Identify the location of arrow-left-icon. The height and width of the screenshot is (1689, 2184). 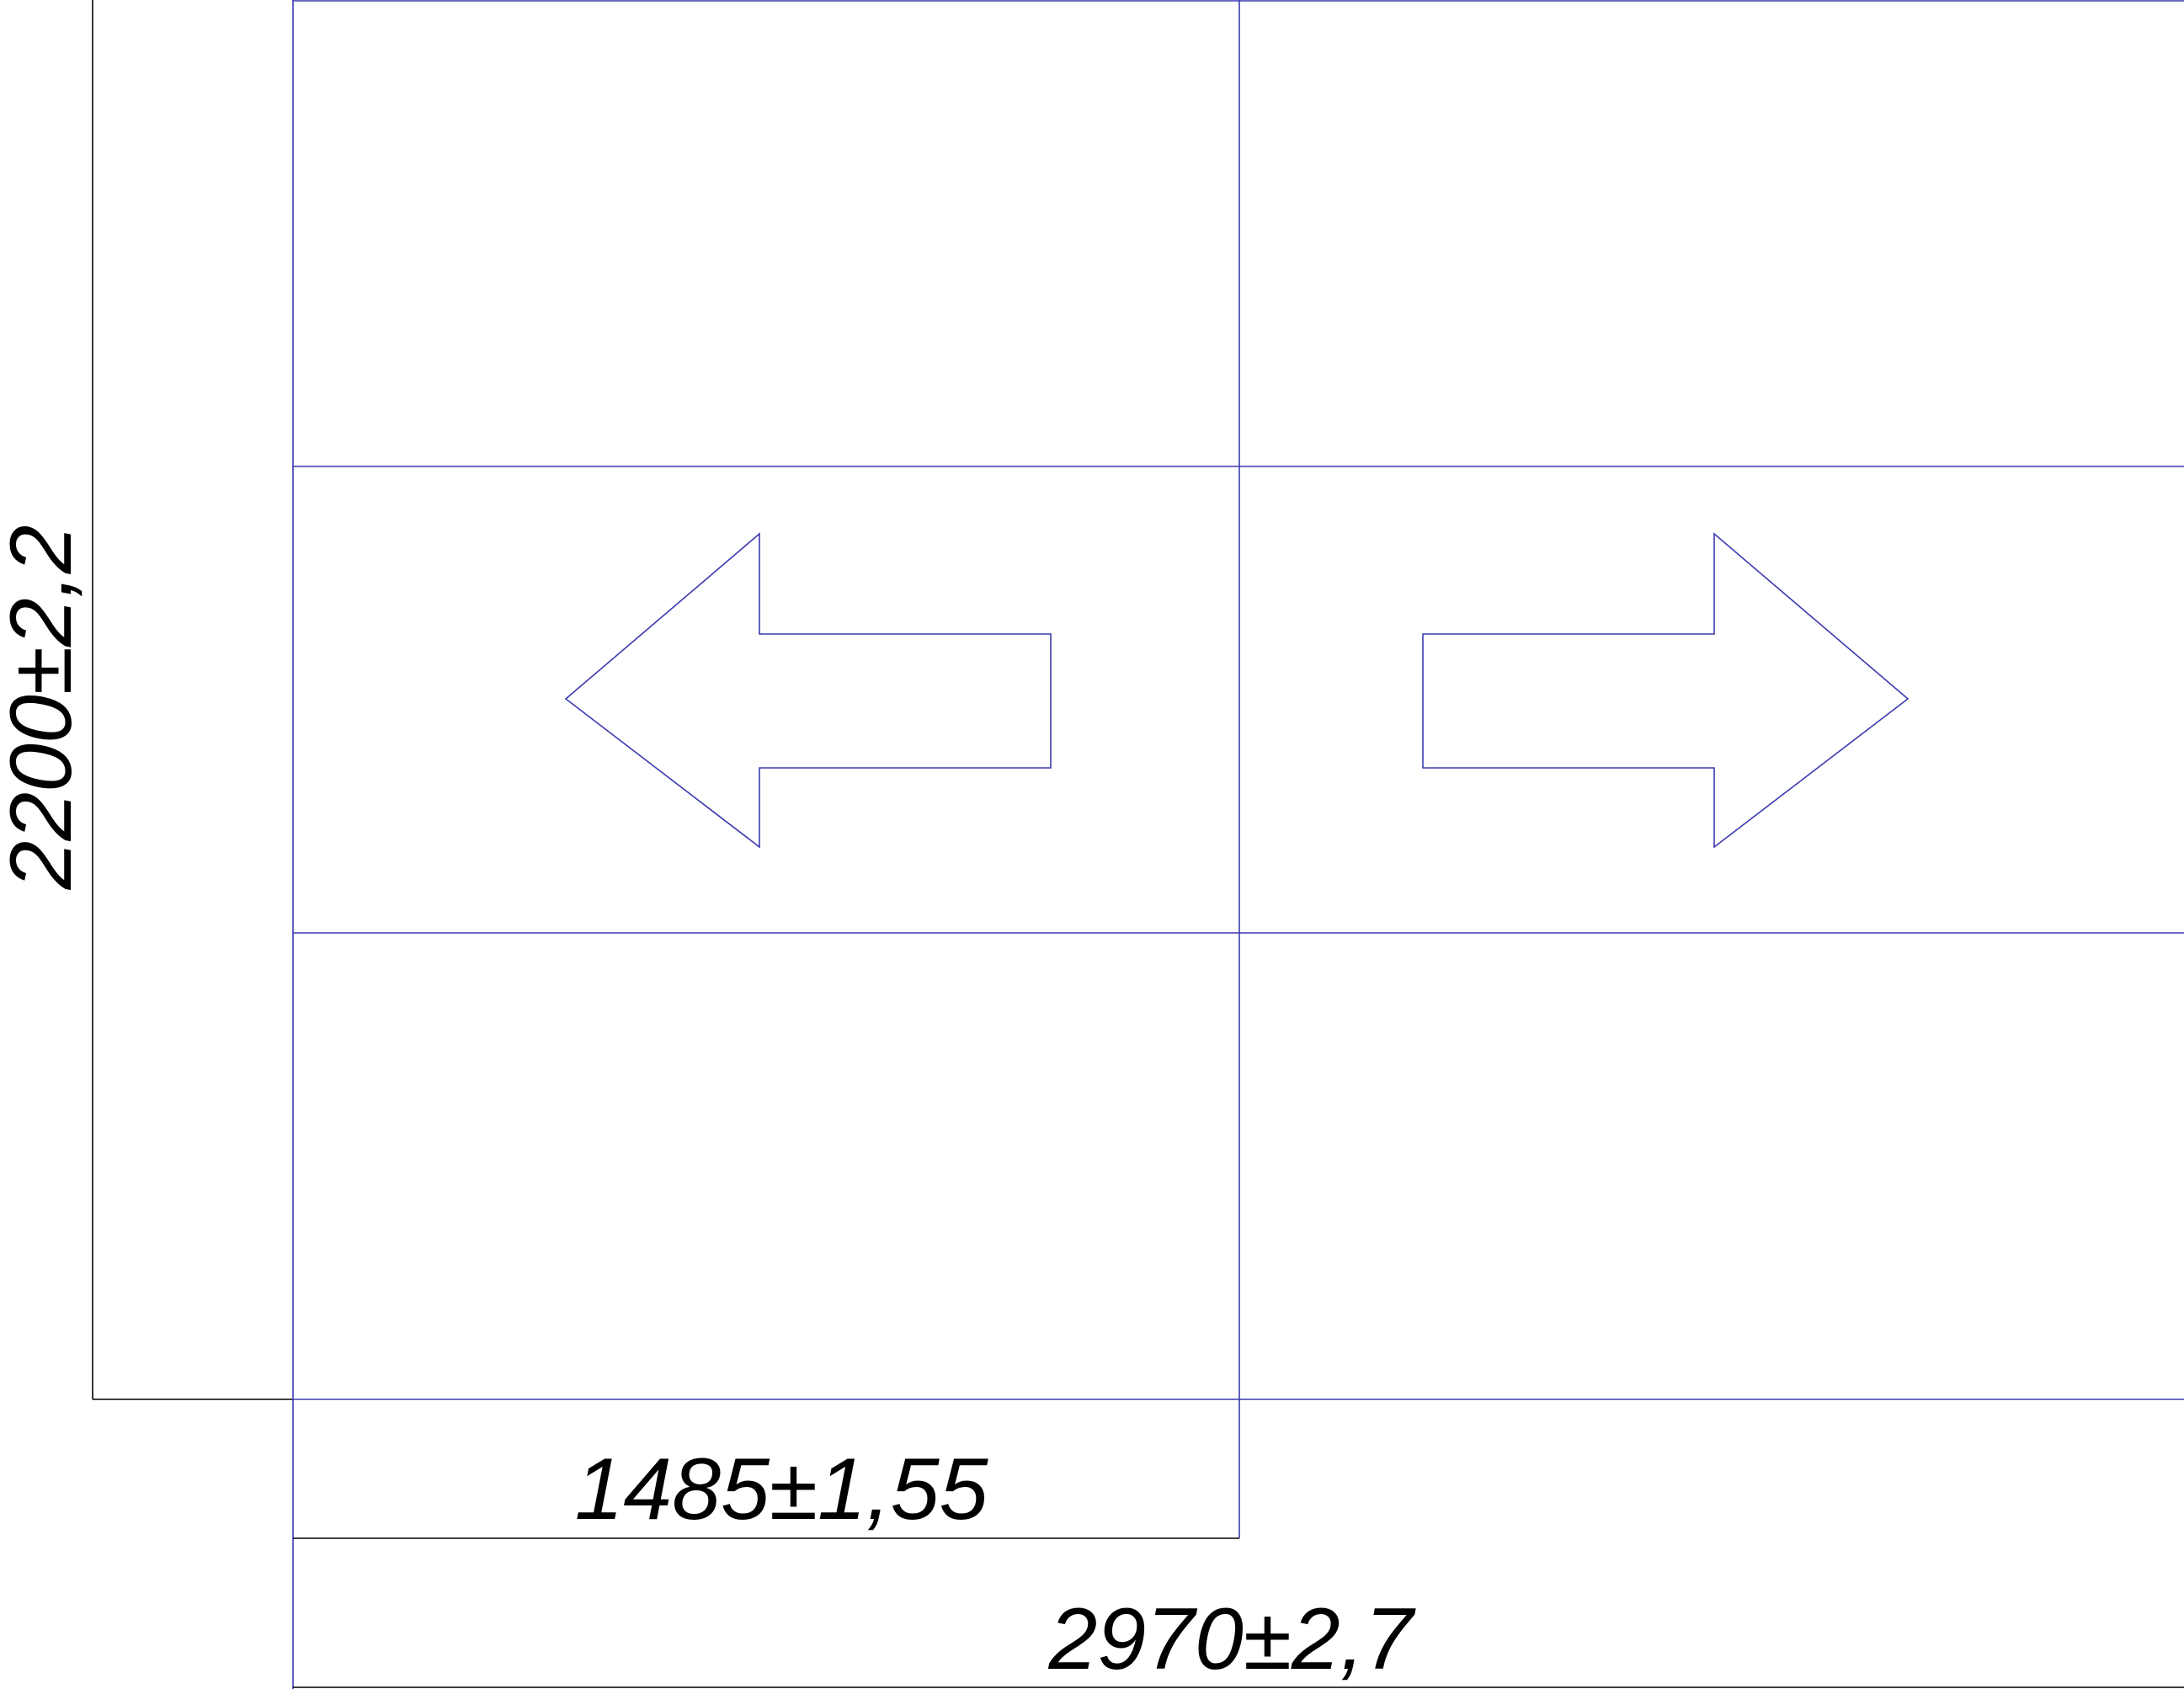
(808, 690).